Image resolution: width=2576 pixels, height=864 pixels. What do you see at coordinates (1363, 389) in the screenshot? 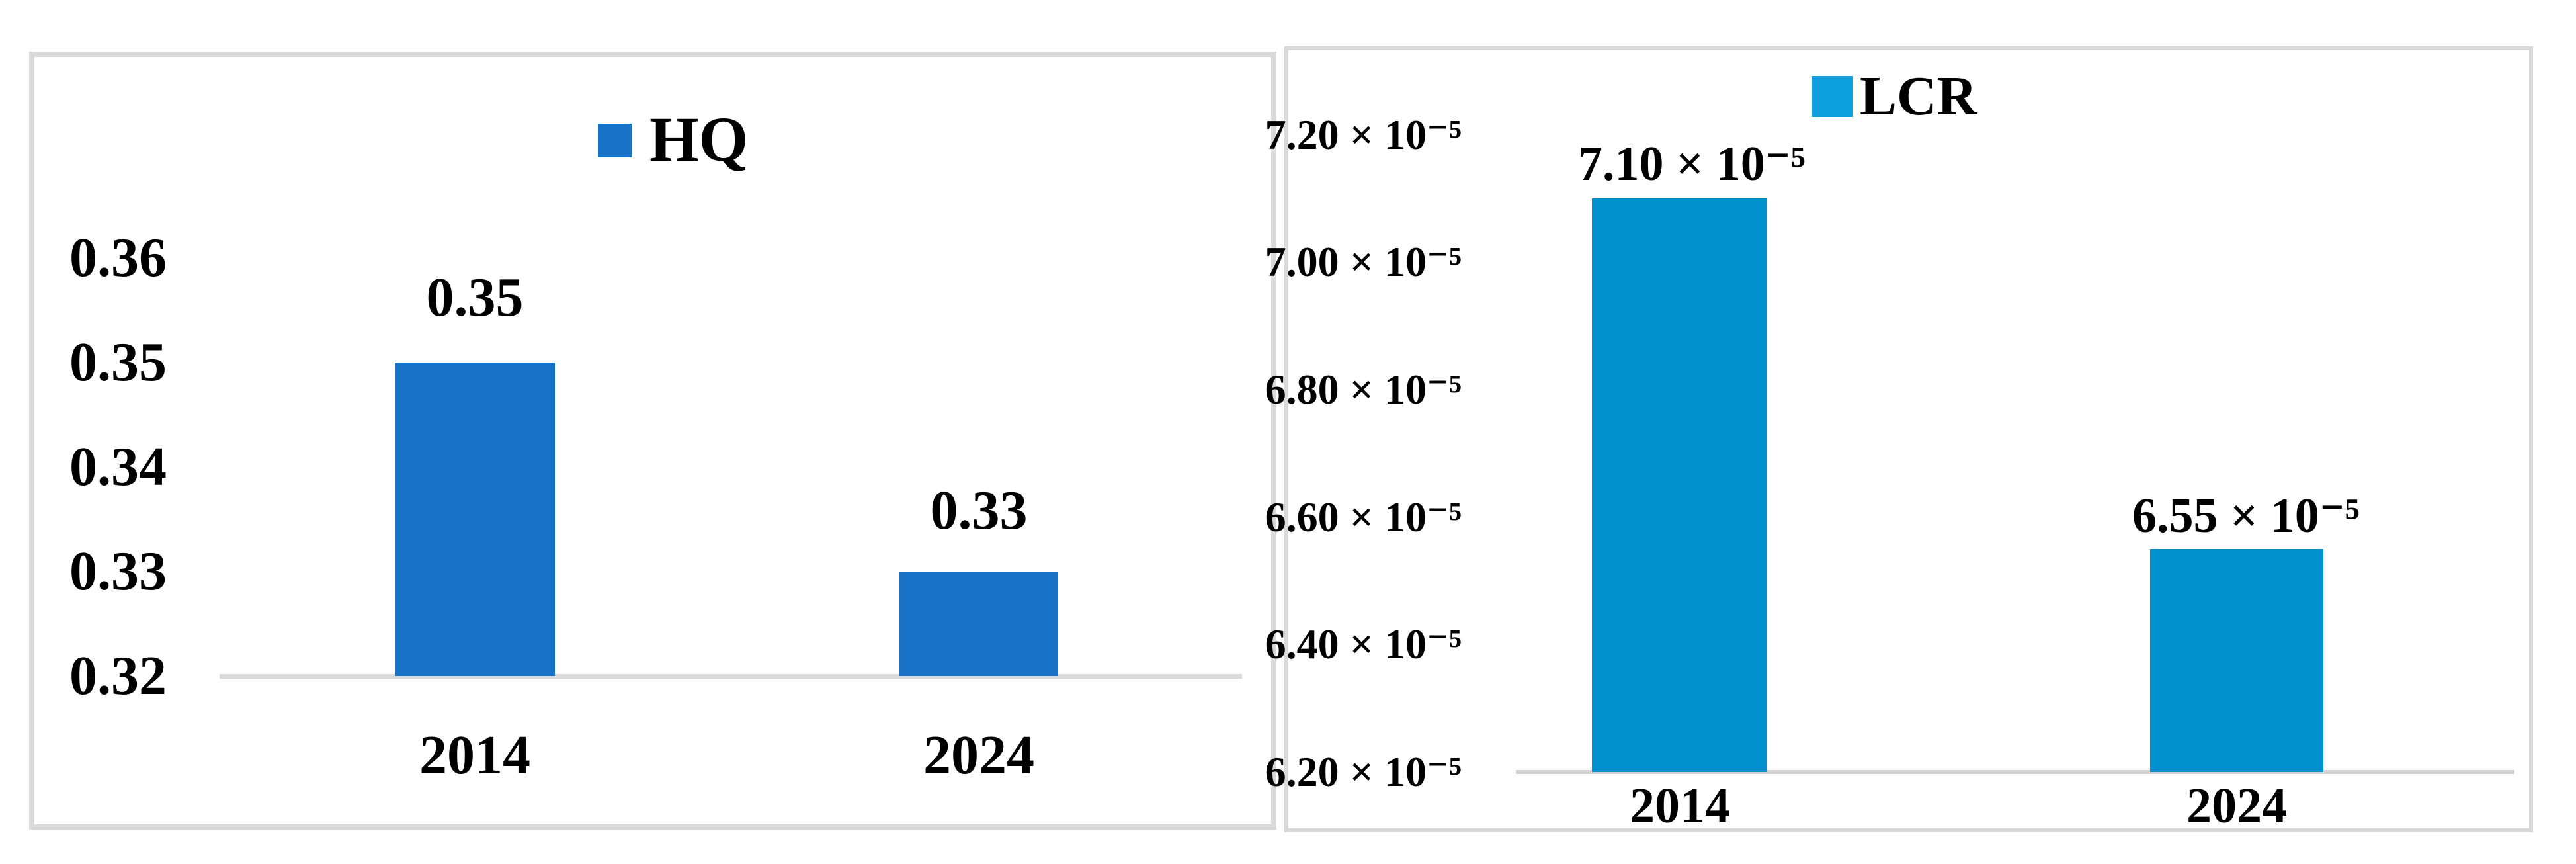
I see `lcr-y-tick-label: 6.80 × 10⁻⁵` at bounding box center [1363, 389].